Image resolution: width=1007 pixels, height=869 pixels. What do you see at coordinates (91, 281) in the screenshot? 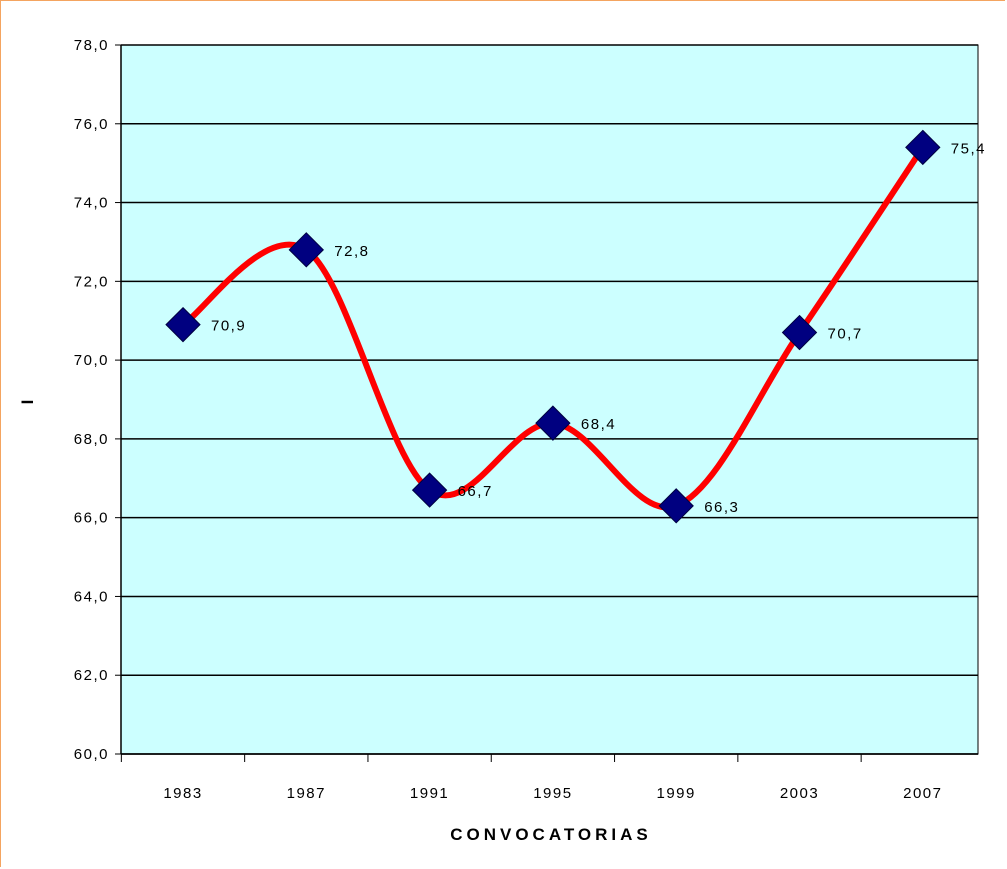
I see `y-tick-label: 72,0` at bounding box center [91, 281].